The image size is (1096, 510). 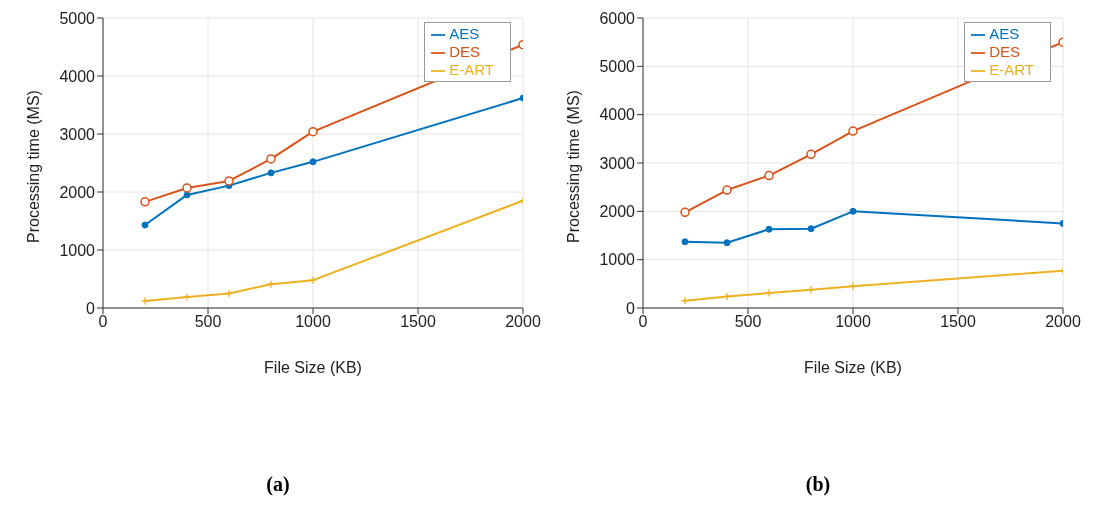 I want to click on text: (b), so click(x=818, y=484).